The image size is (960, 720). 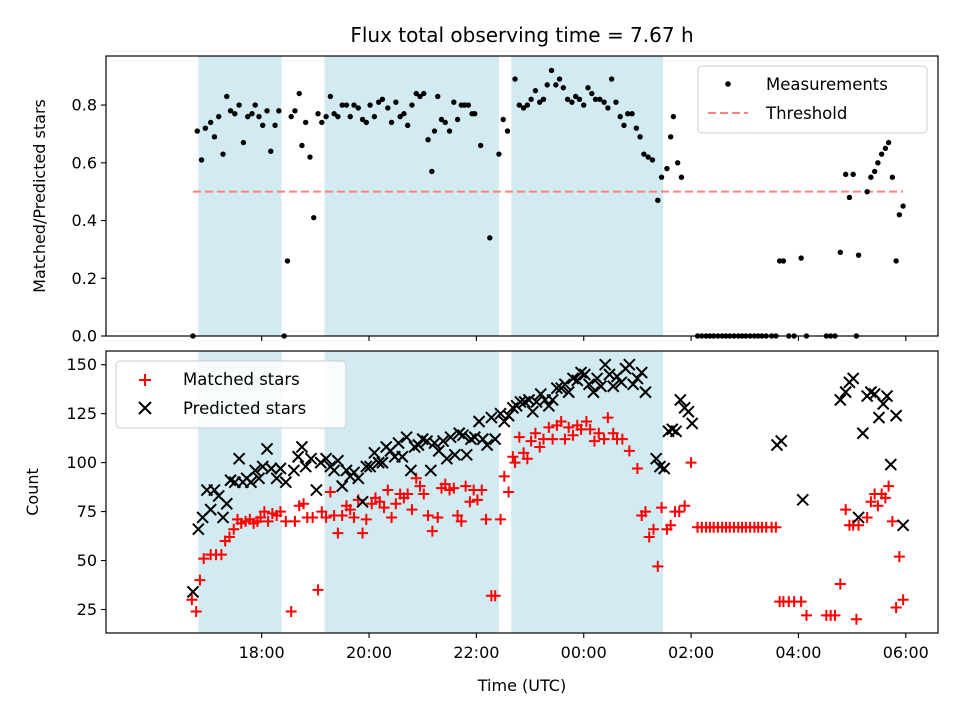 What do you see at coordinates (798, 652) in the screenshot?
I see `xtick-label-5: 04:00` at bounding box center [798, 652].